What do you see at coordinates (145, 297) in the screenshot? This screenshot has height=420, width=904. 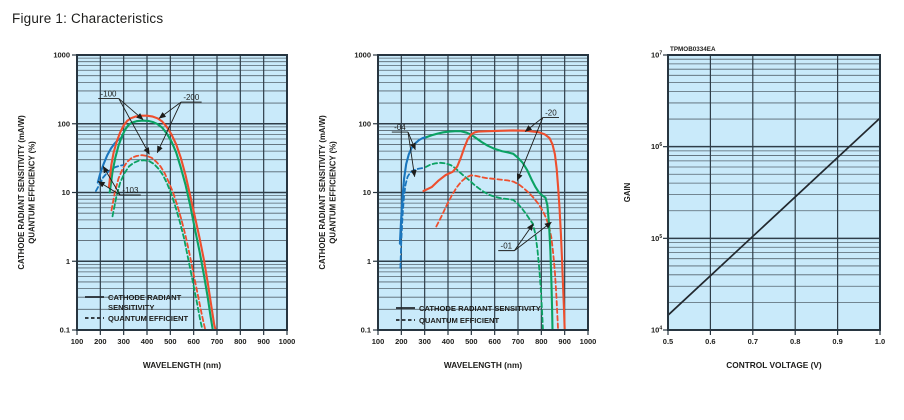 I see `legend-label: CATHODE RADIANT` at bounding box center [145, 297].